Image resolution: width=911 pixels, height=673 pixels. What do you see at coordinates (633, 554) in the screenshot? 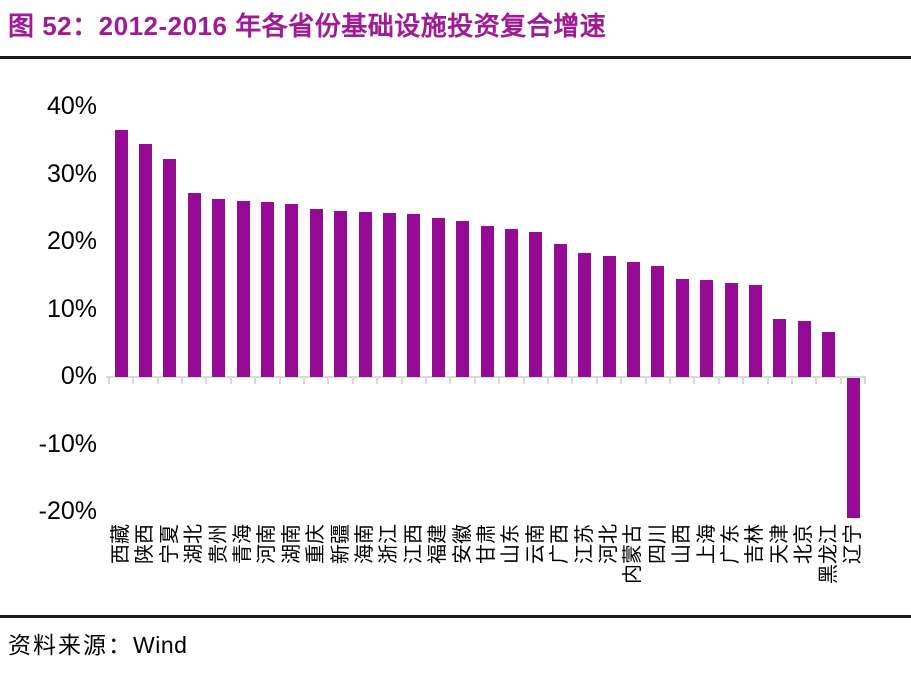
I see `x-axis-category-label: 内蒙古` at bounding box center [633, 554].